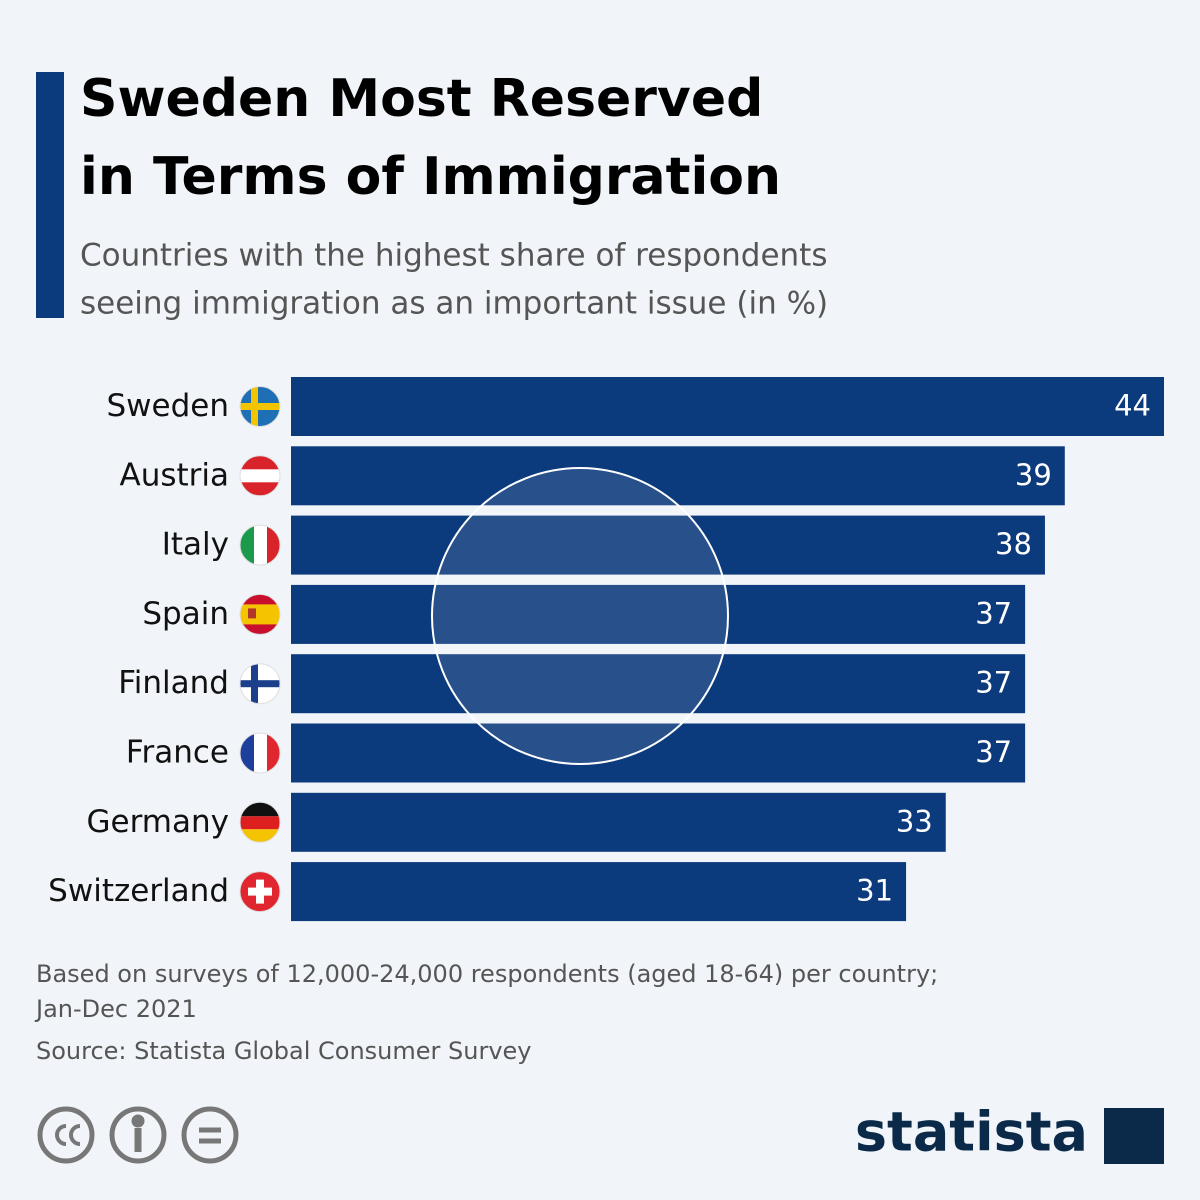 This screenshot has width=1200, height=1200. I want to click on license-icons, so click(138, 1135).